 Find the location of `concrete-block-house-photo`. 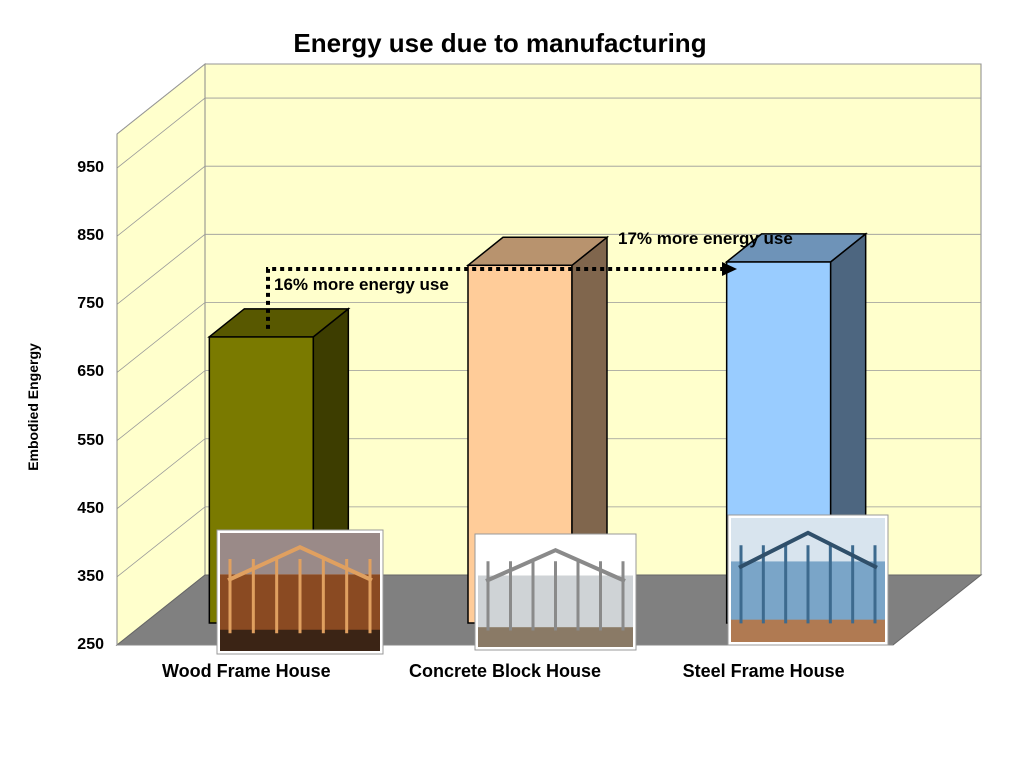

concrete-block-house-photo is located at coordinates (555, 592).